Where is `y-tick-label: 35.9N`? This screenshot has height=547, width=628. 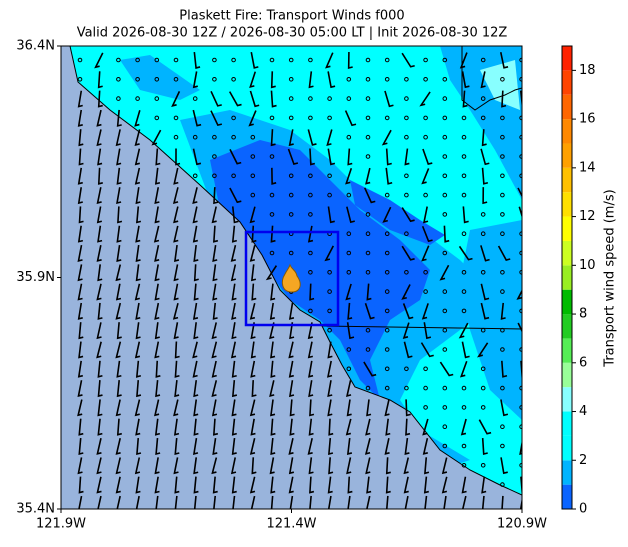 y-tick-label: 35.9N is located at coordinates (35, 277).